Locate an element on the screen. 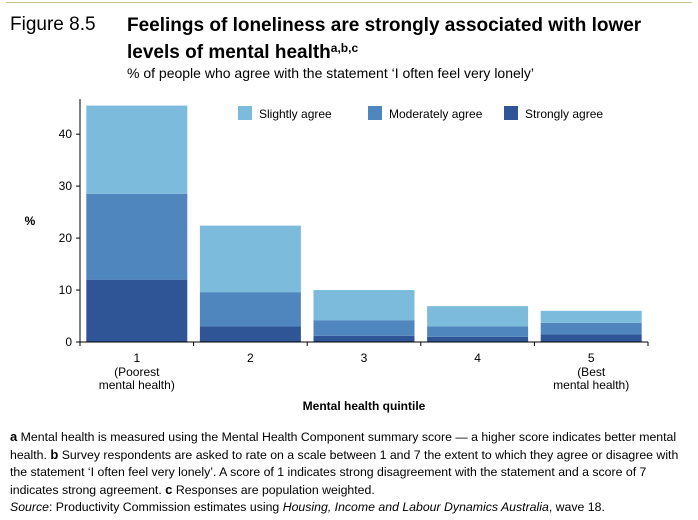  x-tick-label: 4 is located at coordinates (477, 358).